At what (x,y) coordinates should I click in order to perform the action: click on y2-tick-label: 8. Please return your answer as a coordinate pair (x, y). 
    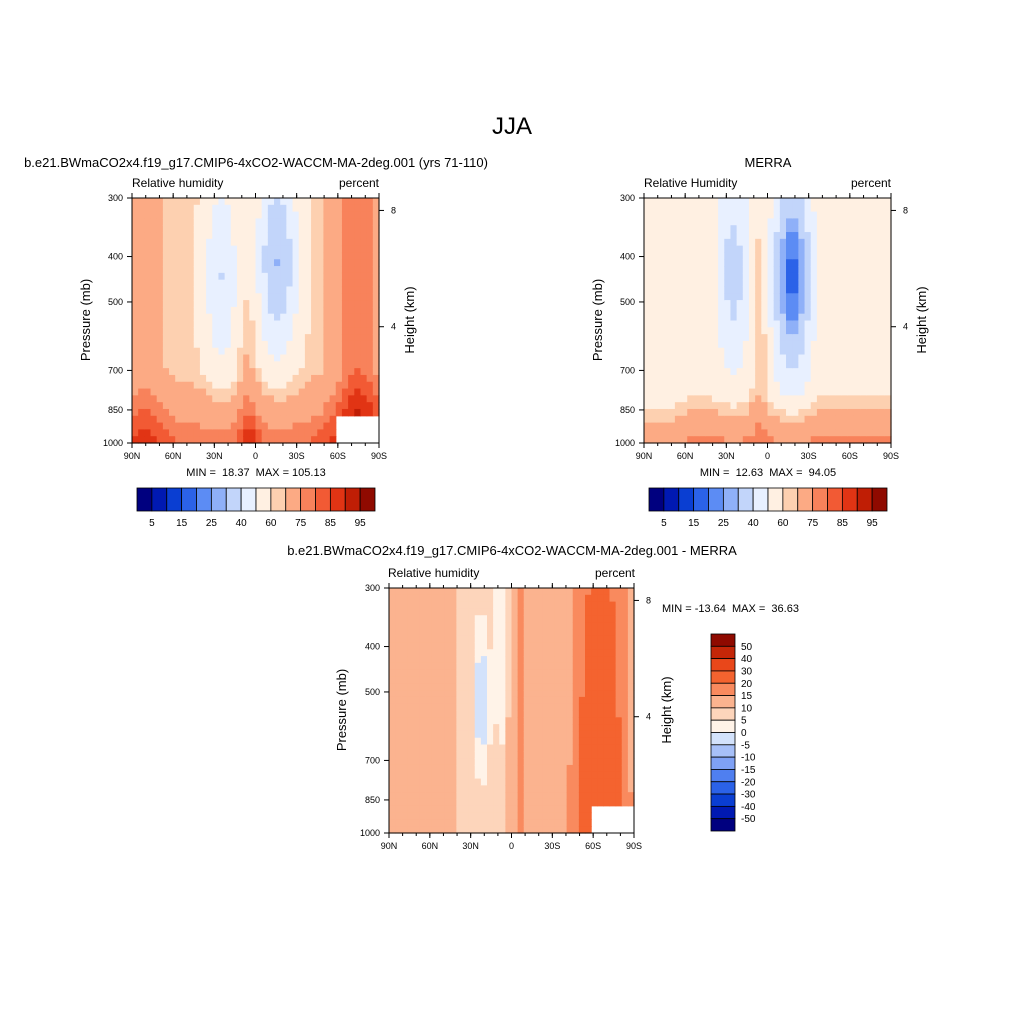
    Looking at the image, I should click on (393, 210).